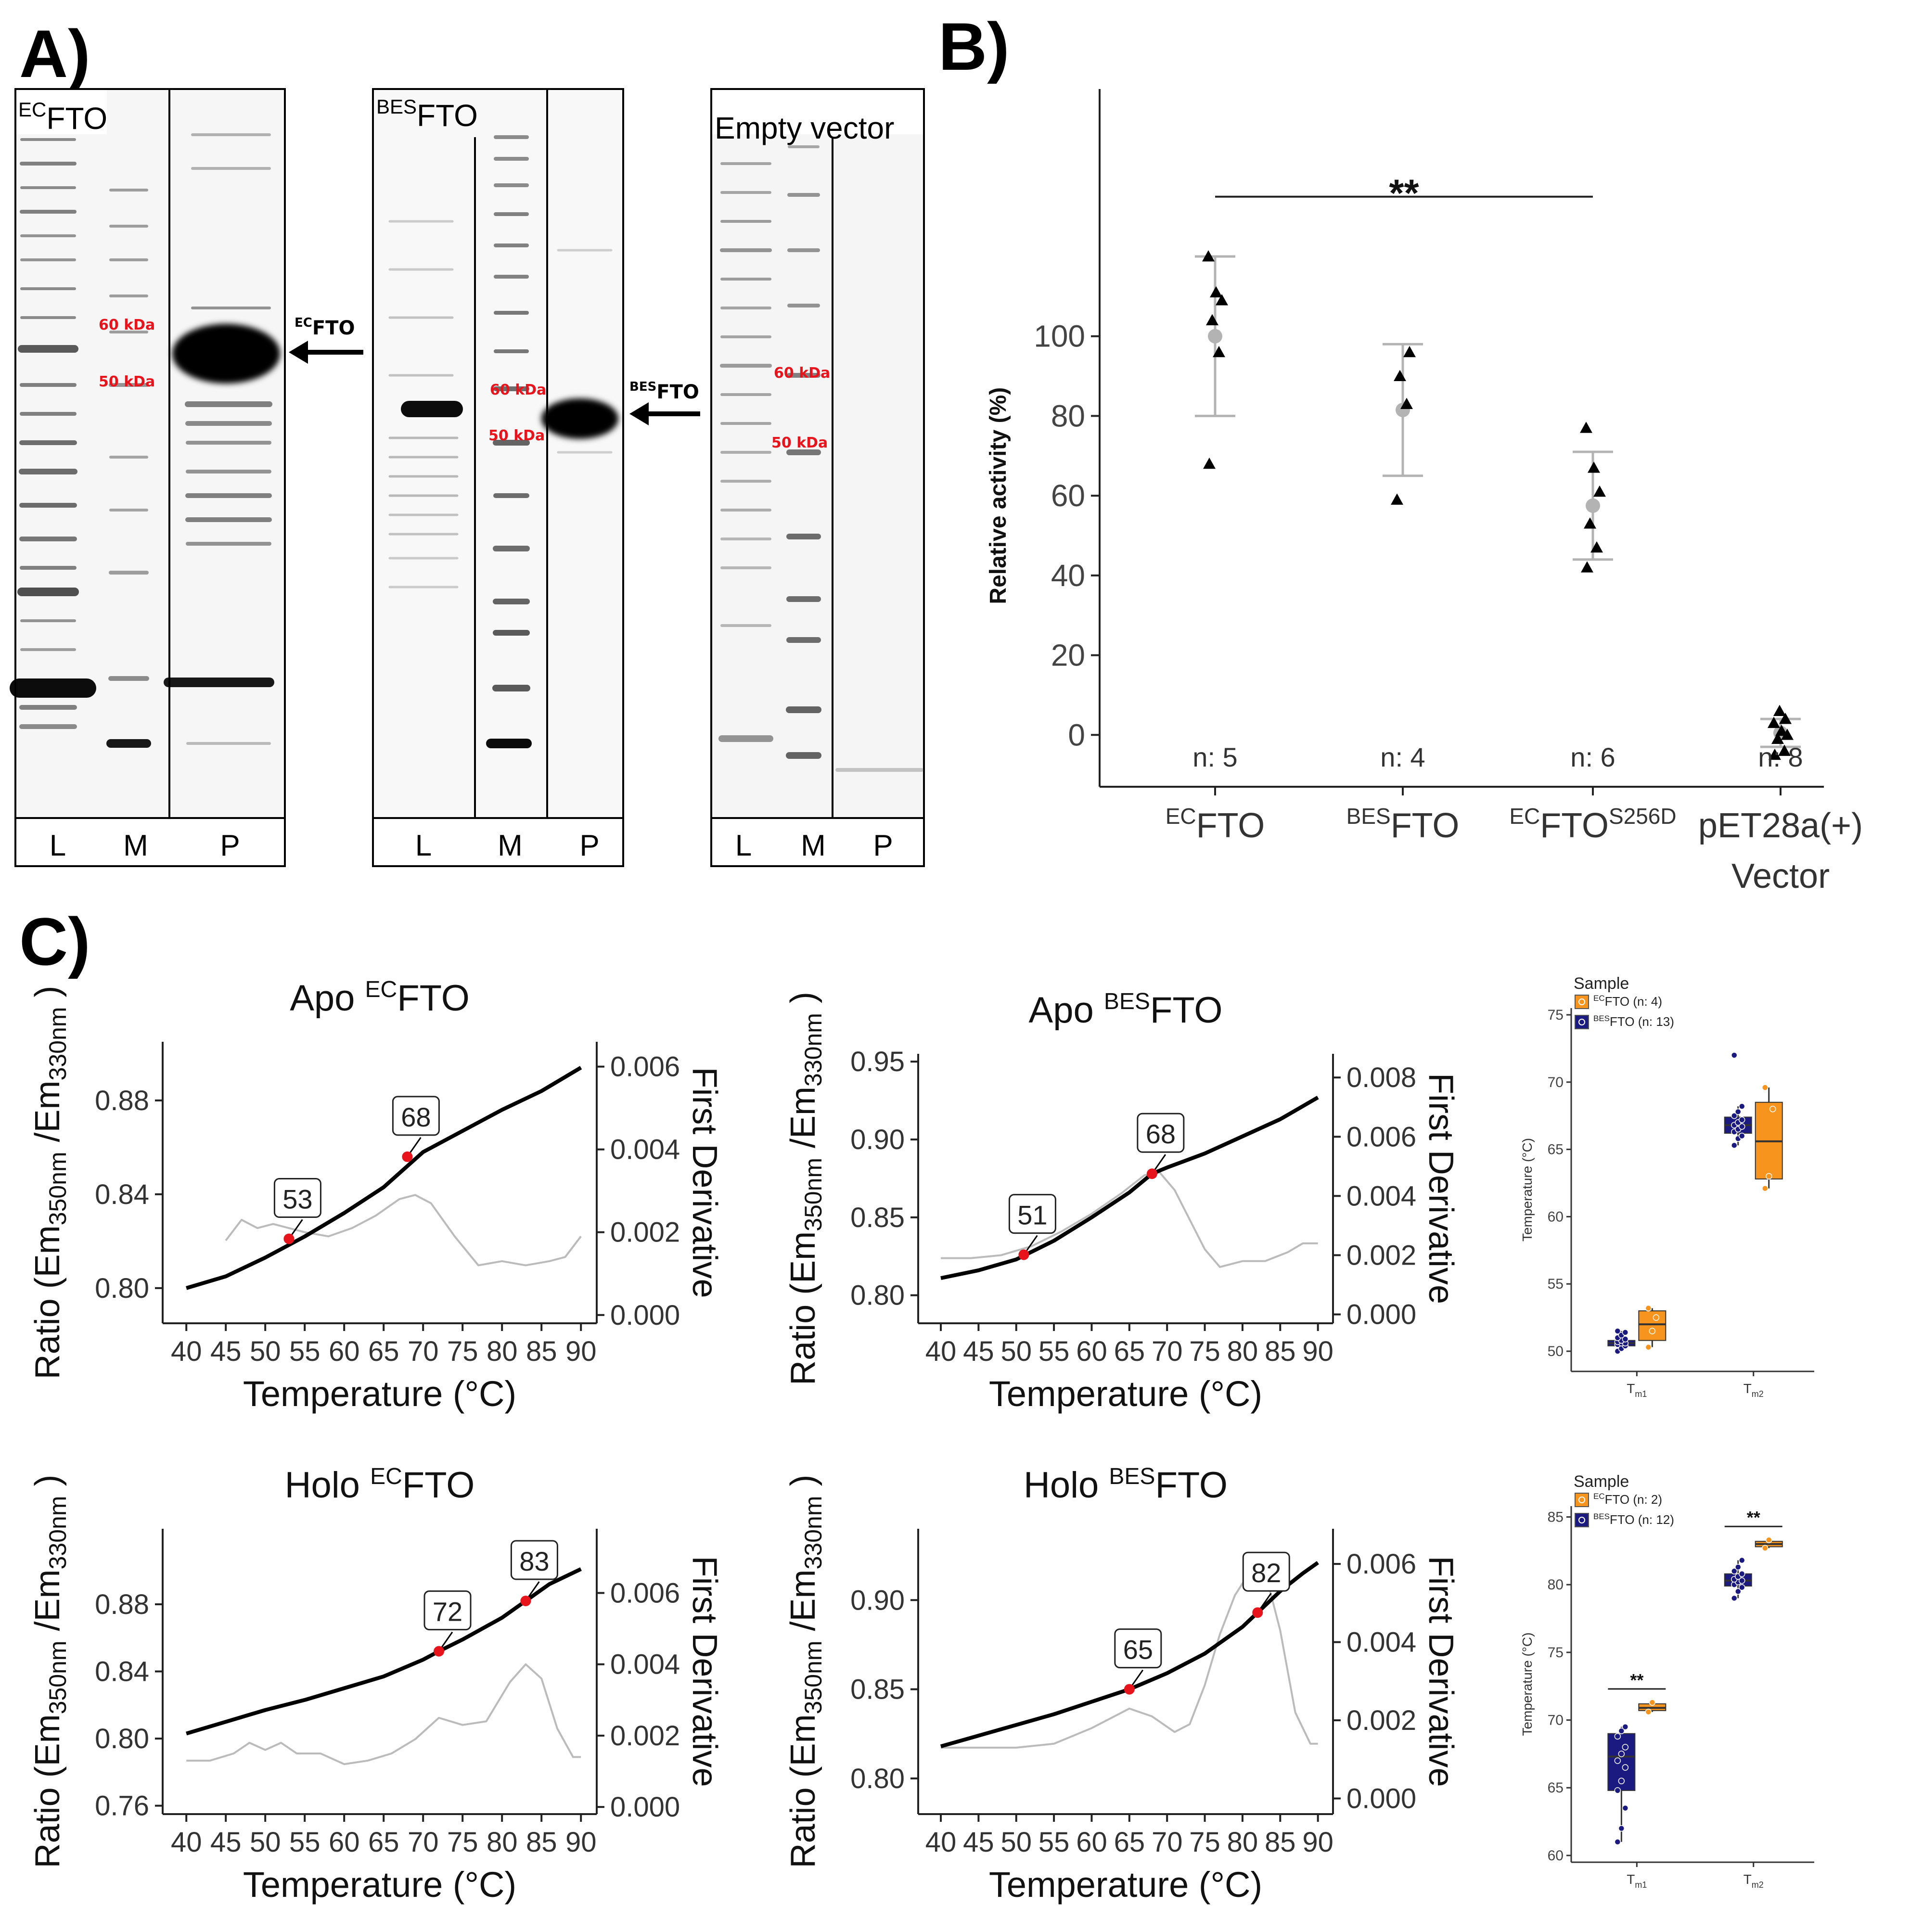 This screenshot has height=1932, width=1910. I want to click on x-tick-label-main: pET28a(+), so click(1780, 825).